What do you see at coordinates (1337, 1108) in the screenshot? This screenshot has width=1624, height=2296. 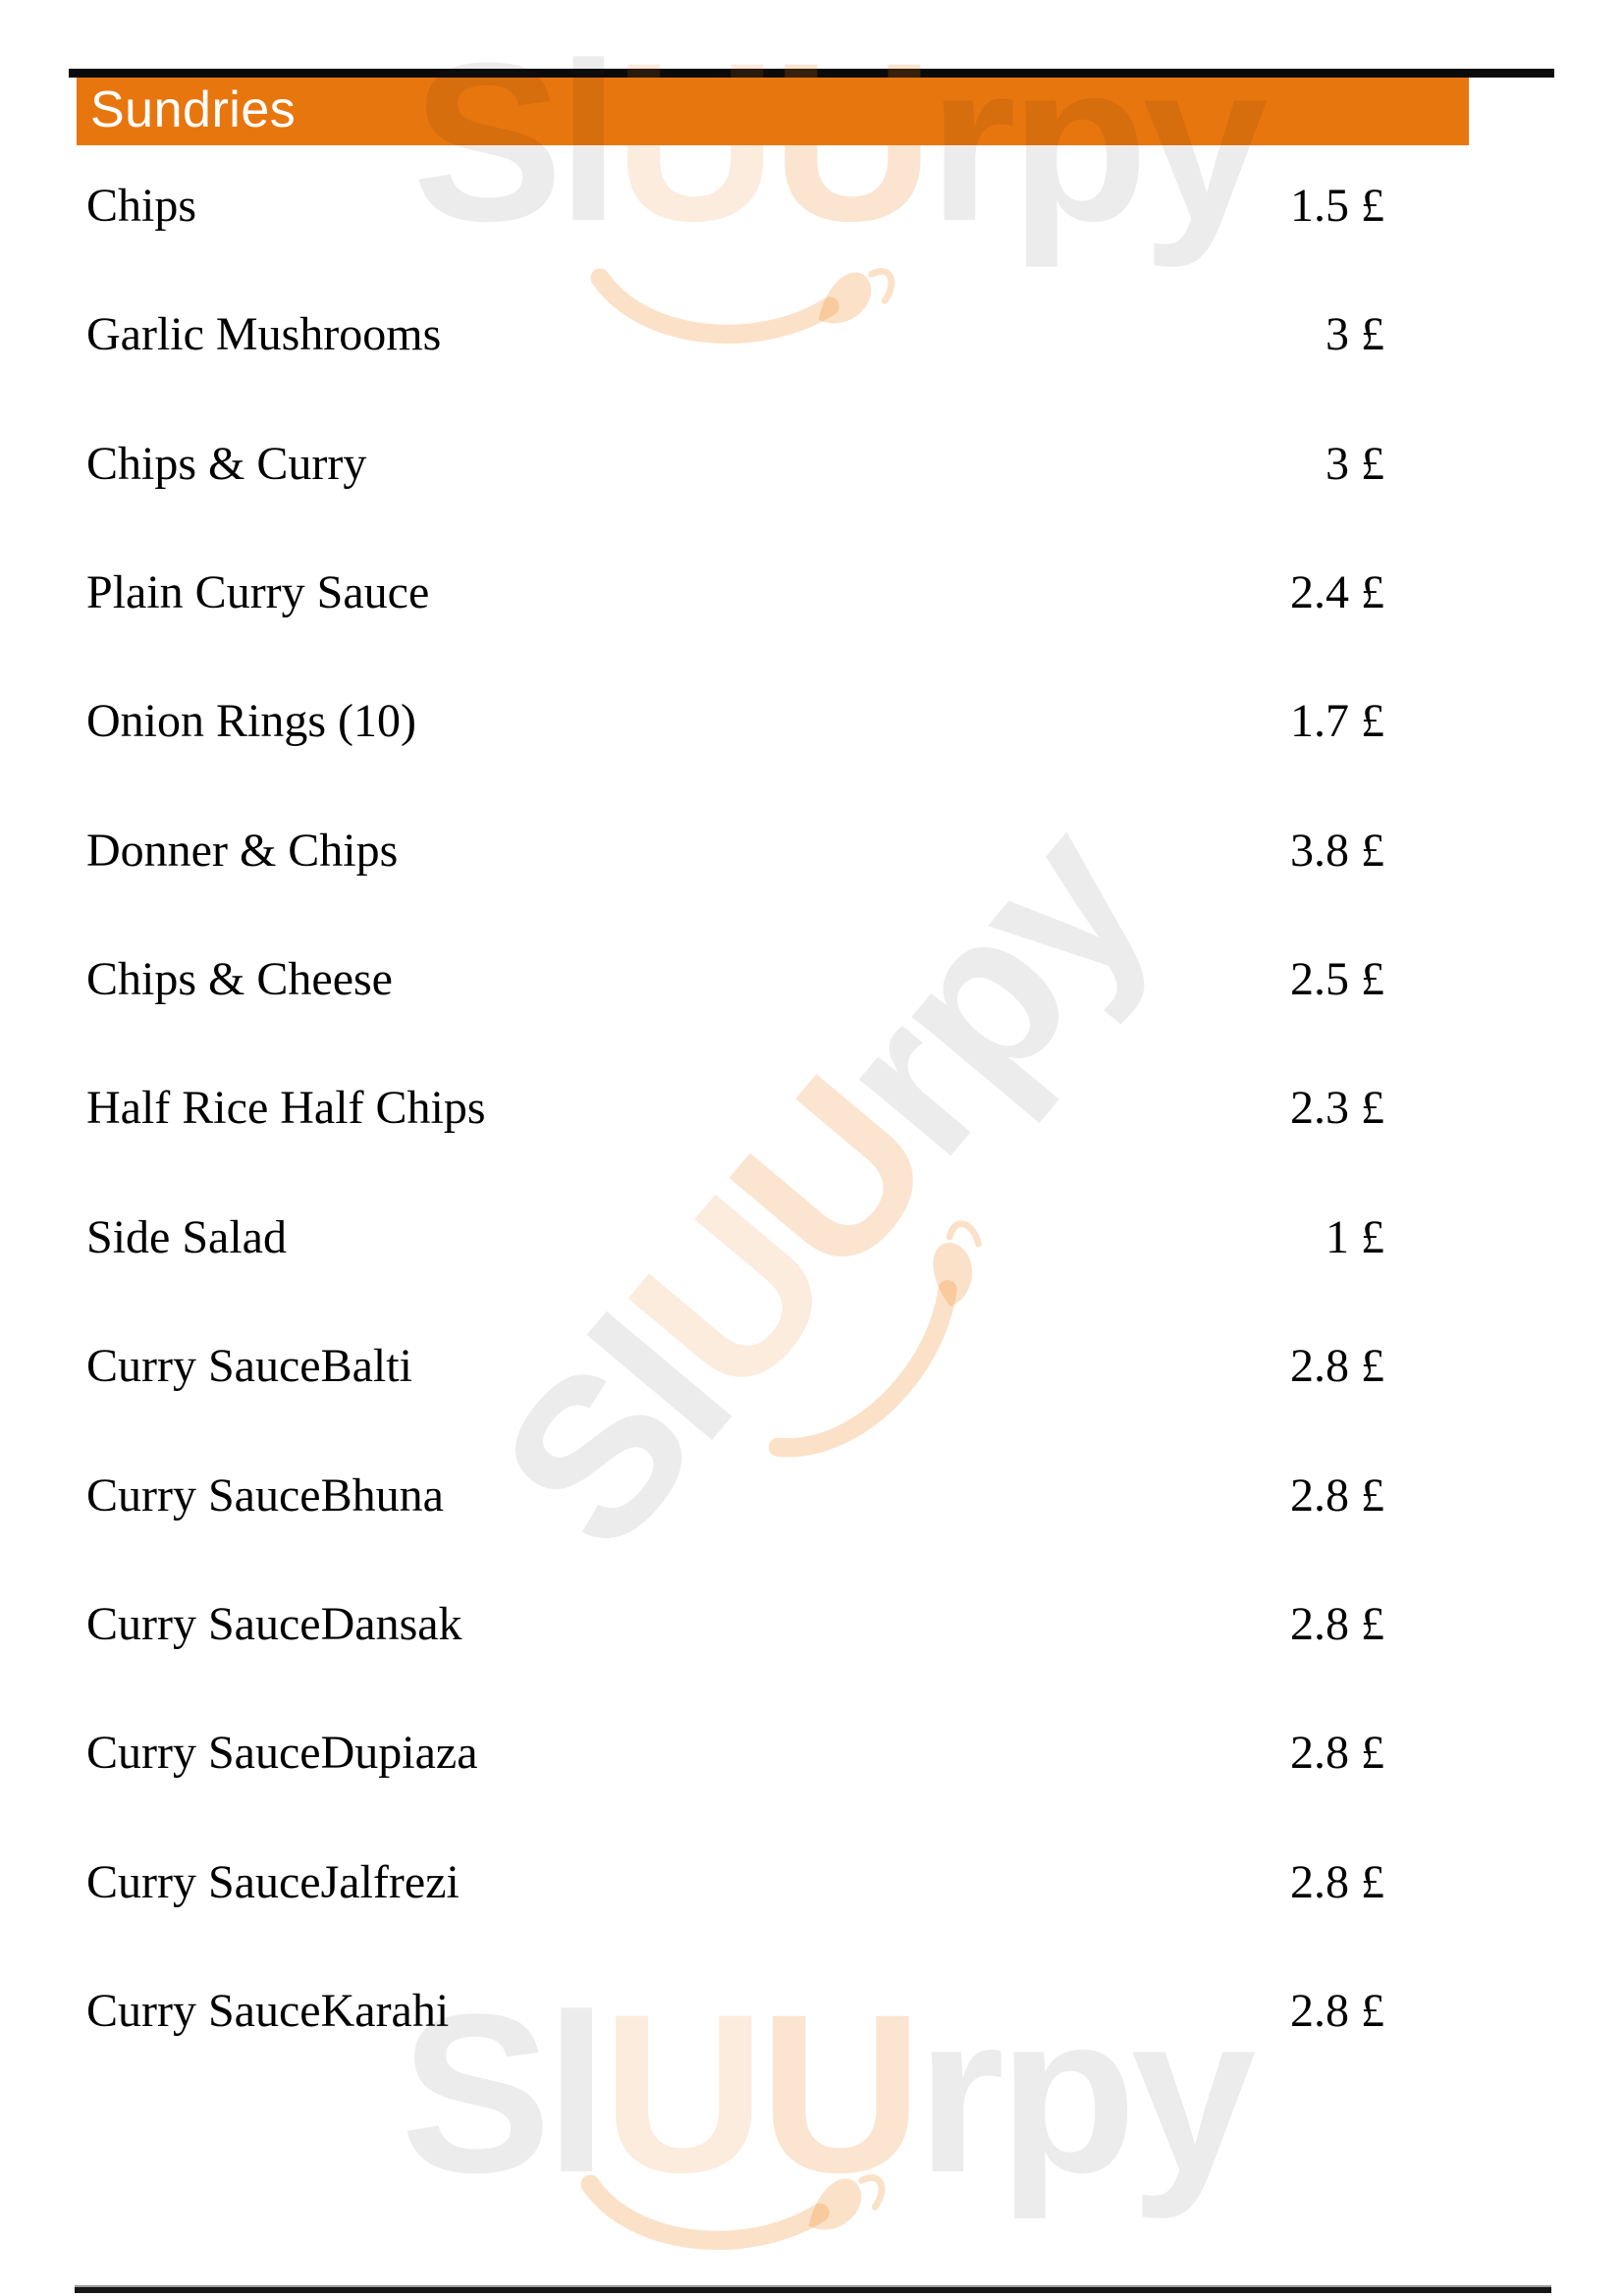 I see `item-price: 2.3 £` at bounding box center [1337, 1108].